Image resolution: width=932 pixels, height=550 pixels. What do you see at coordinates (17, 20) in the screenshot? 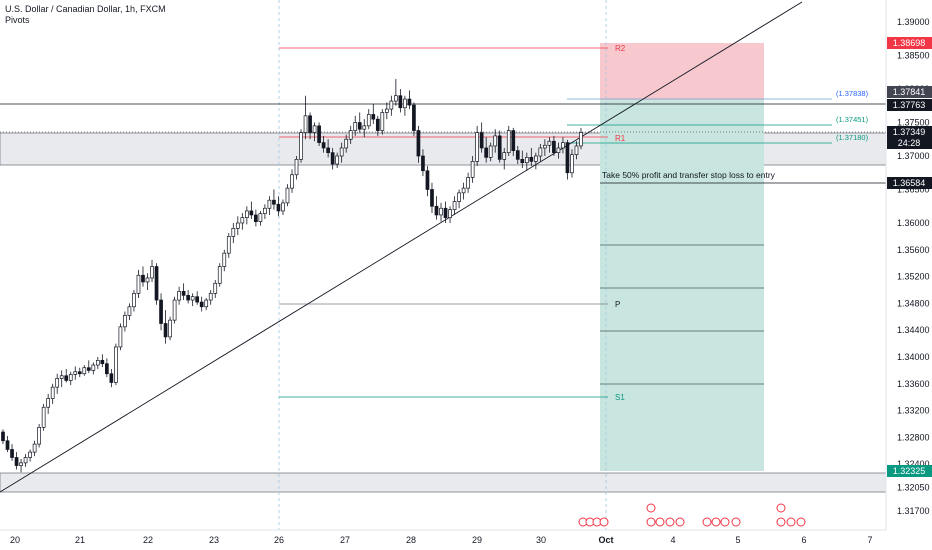
I see `indicator-label: Pivots` at bounding box center [17, 20].